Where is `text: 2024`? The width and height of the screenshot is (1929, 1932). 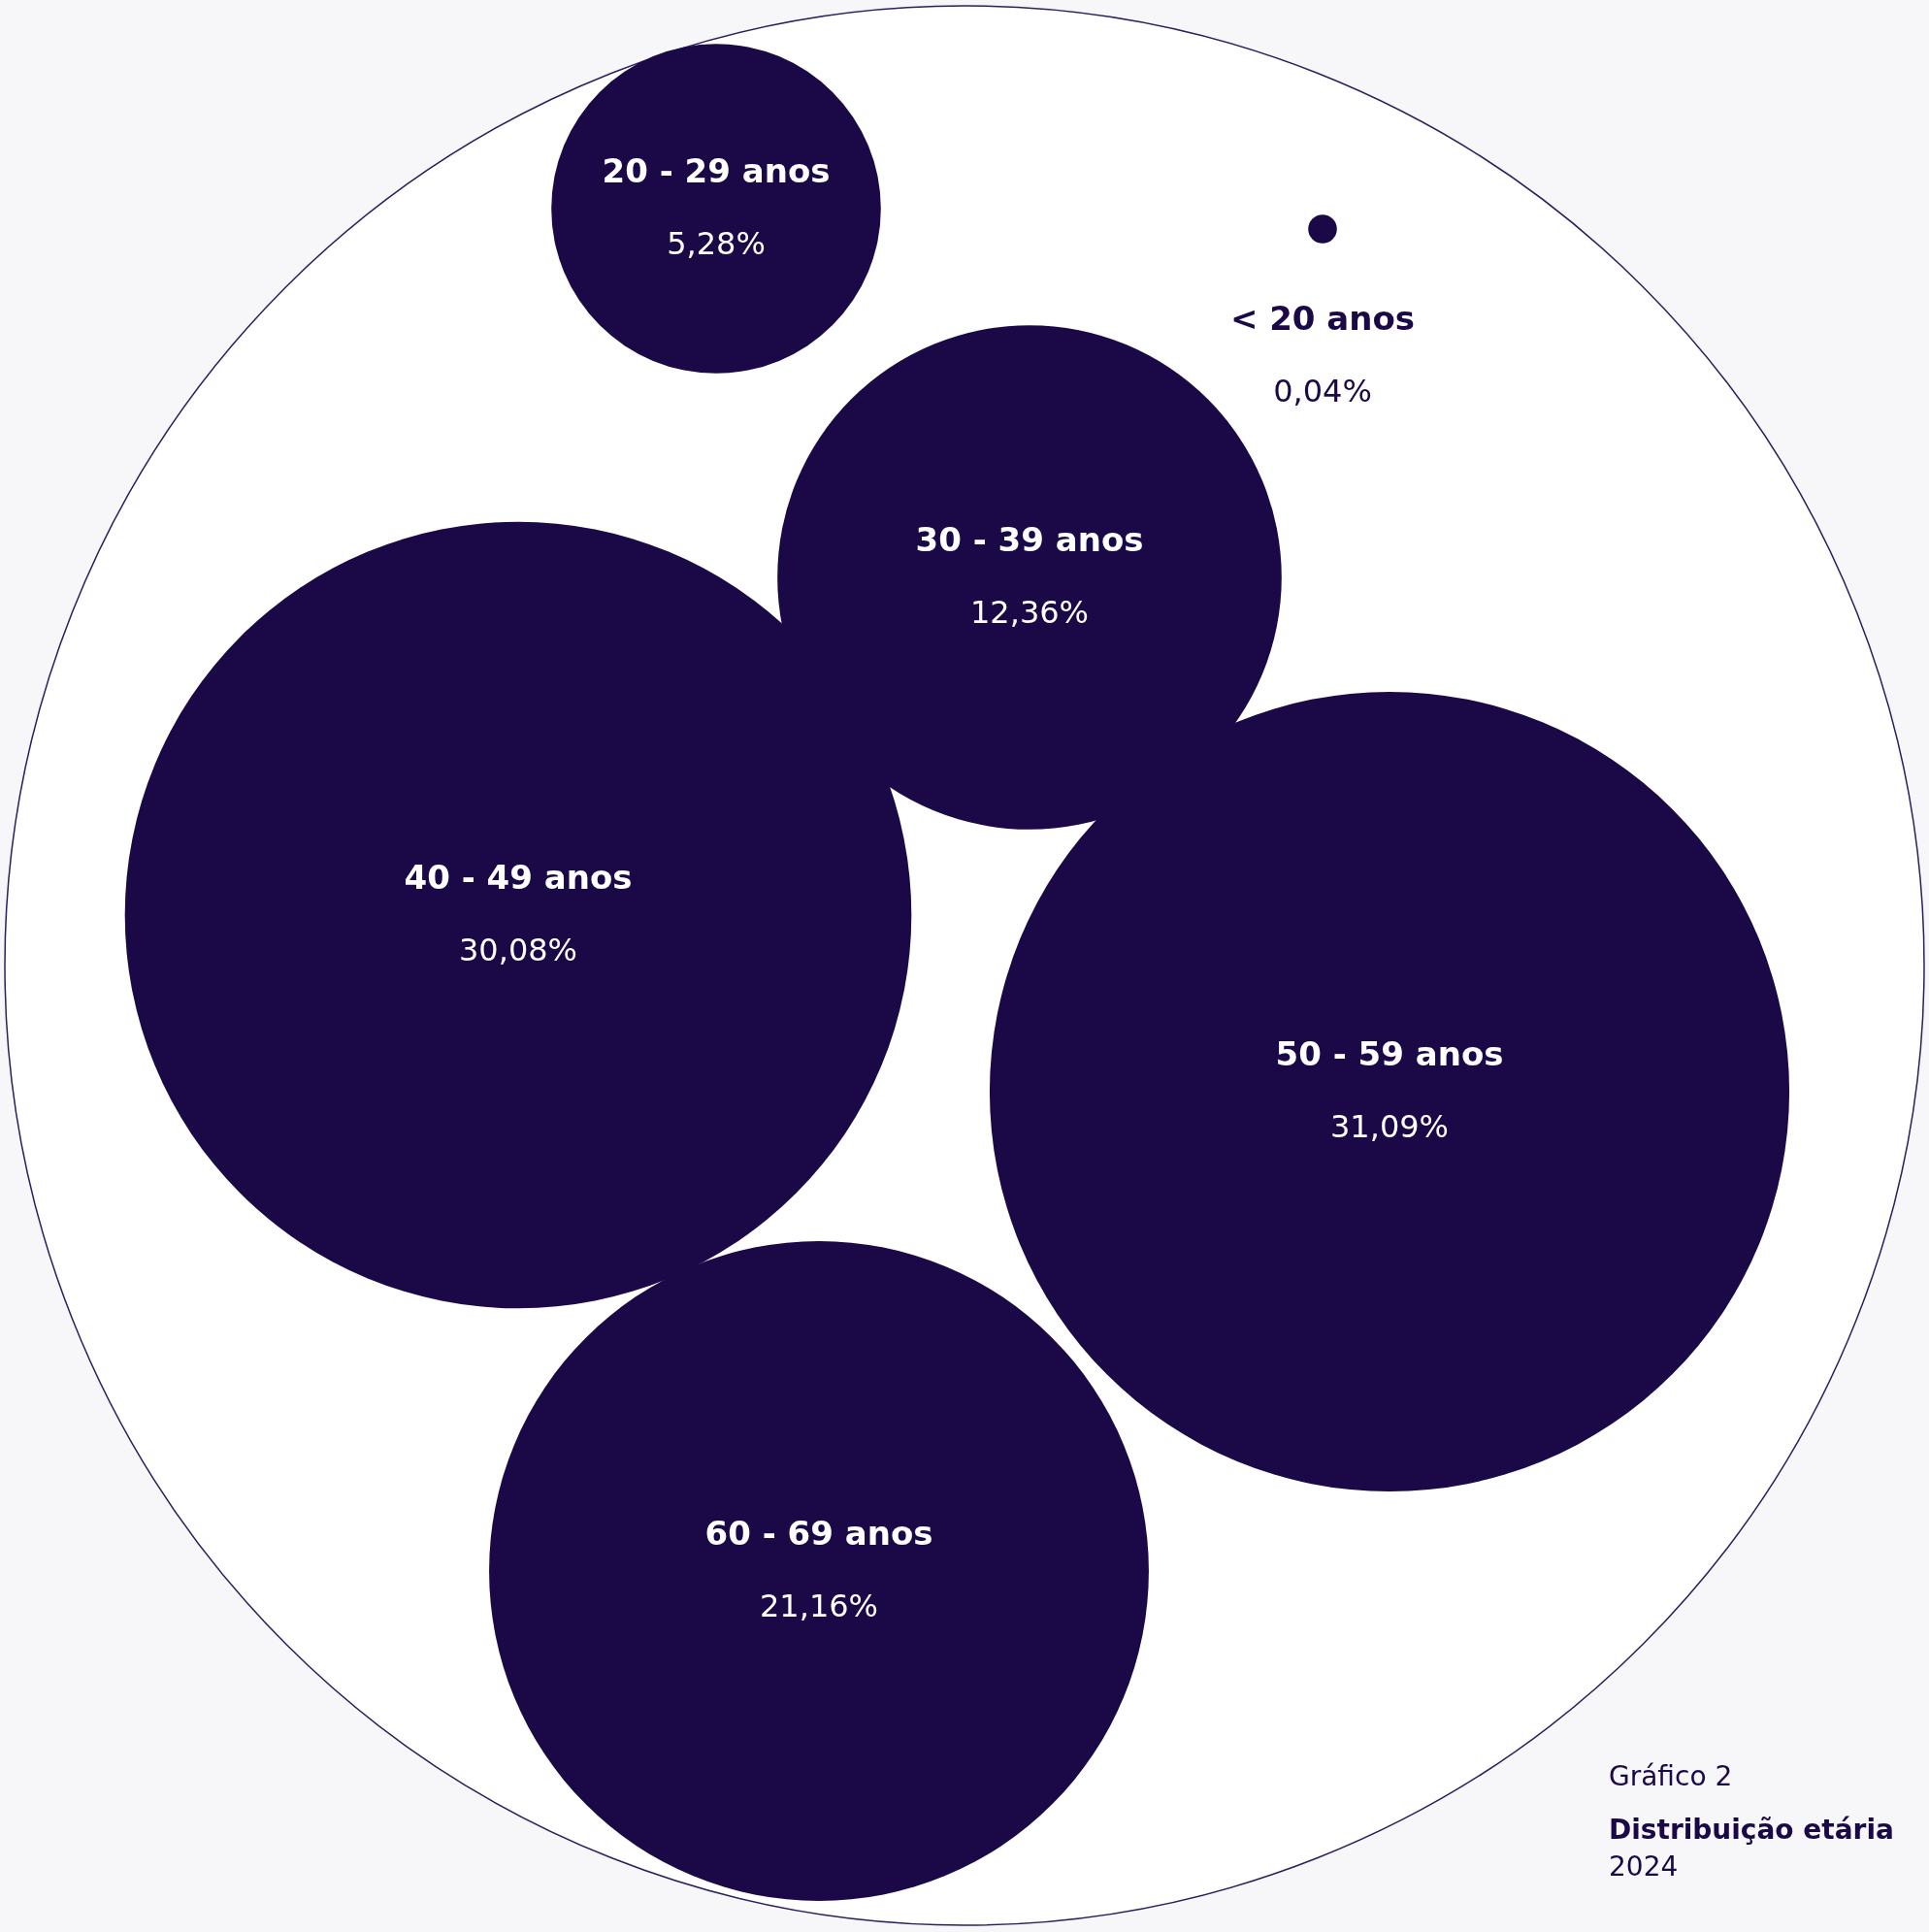 text: 2024 is located at coordinates (1644, 1866).